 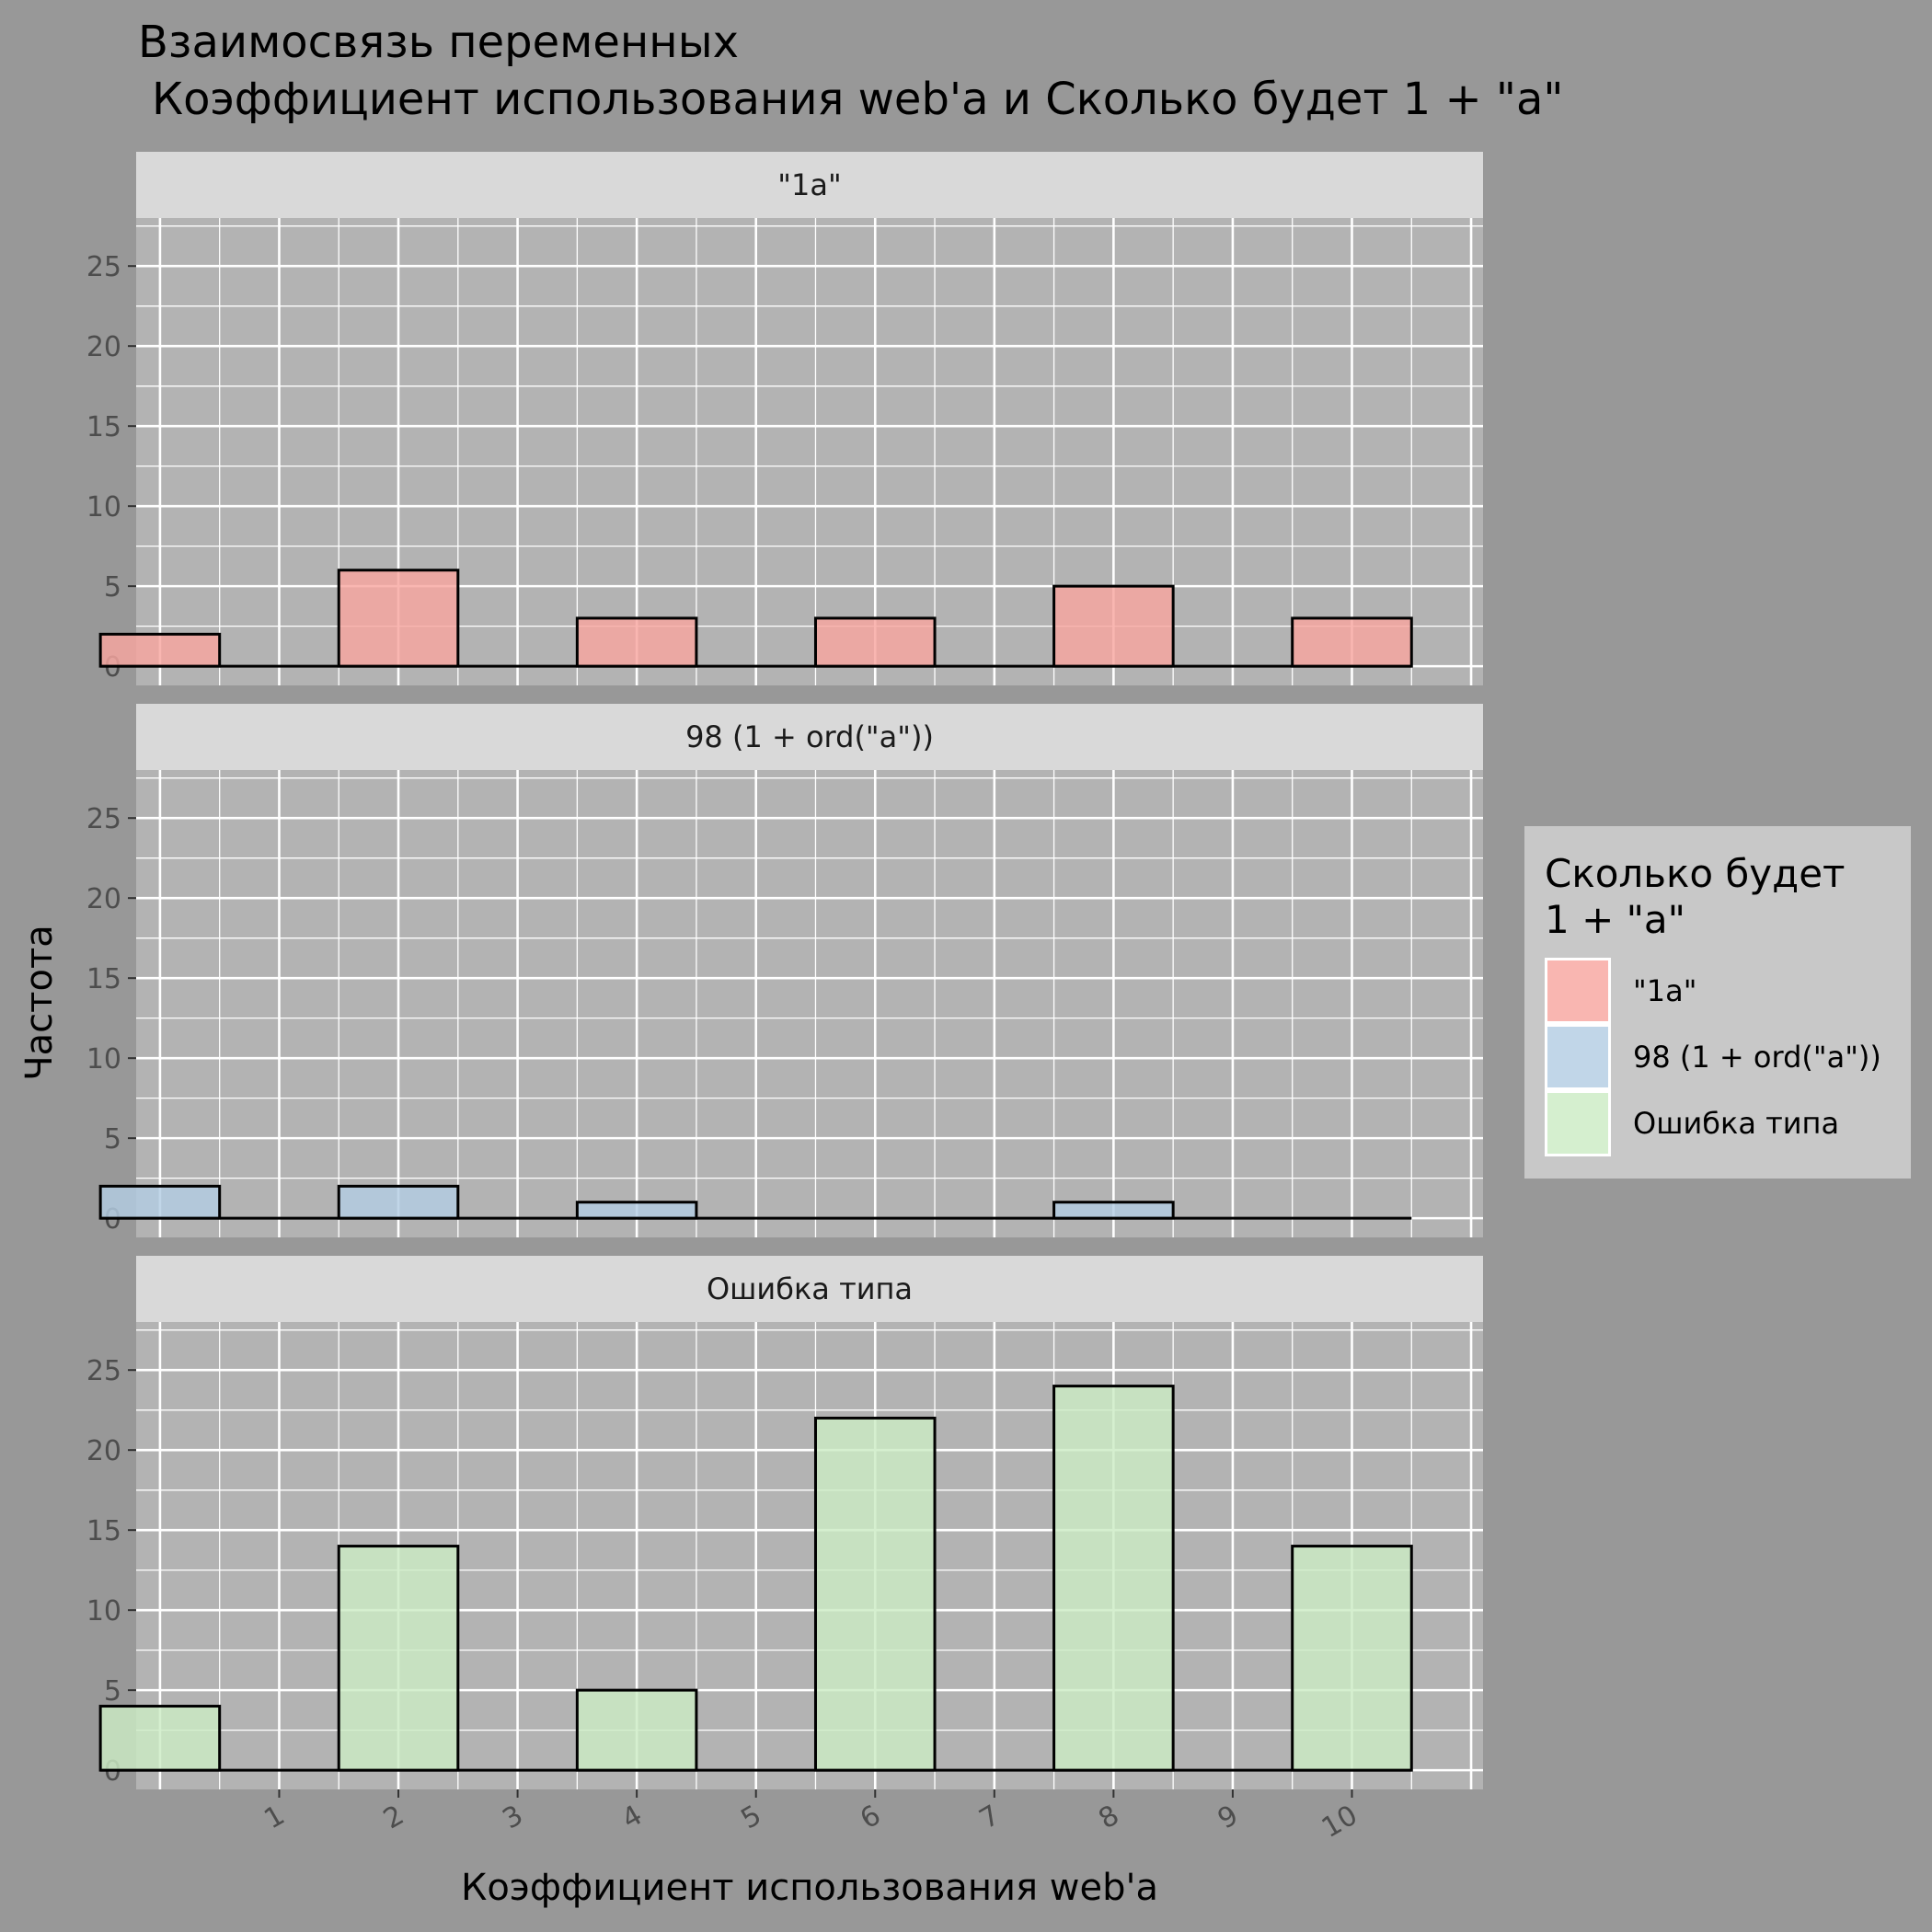 I want to click on facet-strip-label: Ошибка типа, so click(x=810, y=1288).